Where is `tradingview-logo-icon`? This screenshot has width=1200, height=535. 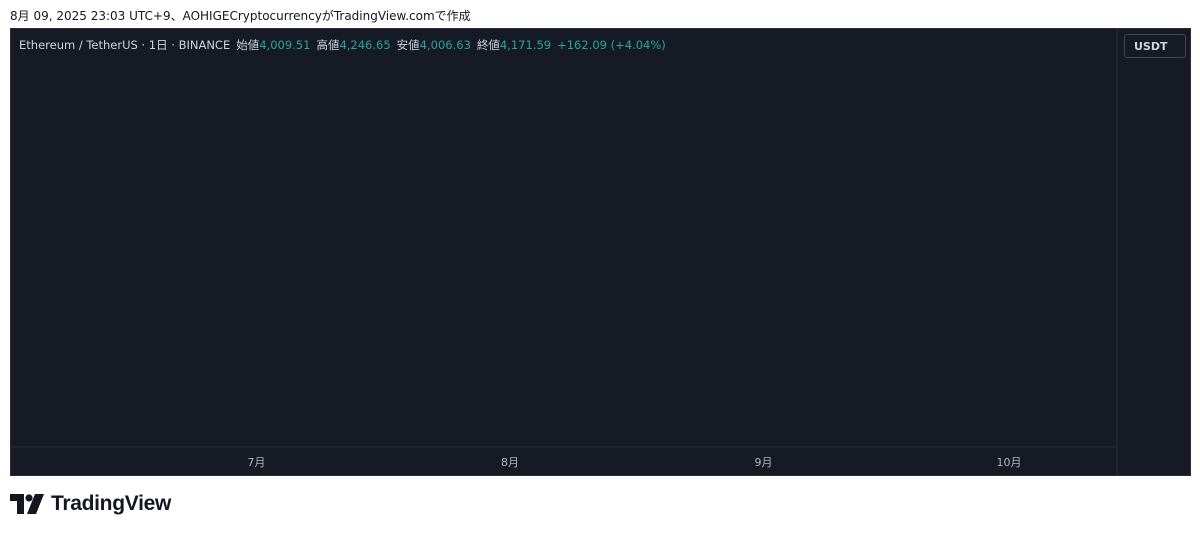 tradingview-logo-icon is located at coordinates (27, 504).